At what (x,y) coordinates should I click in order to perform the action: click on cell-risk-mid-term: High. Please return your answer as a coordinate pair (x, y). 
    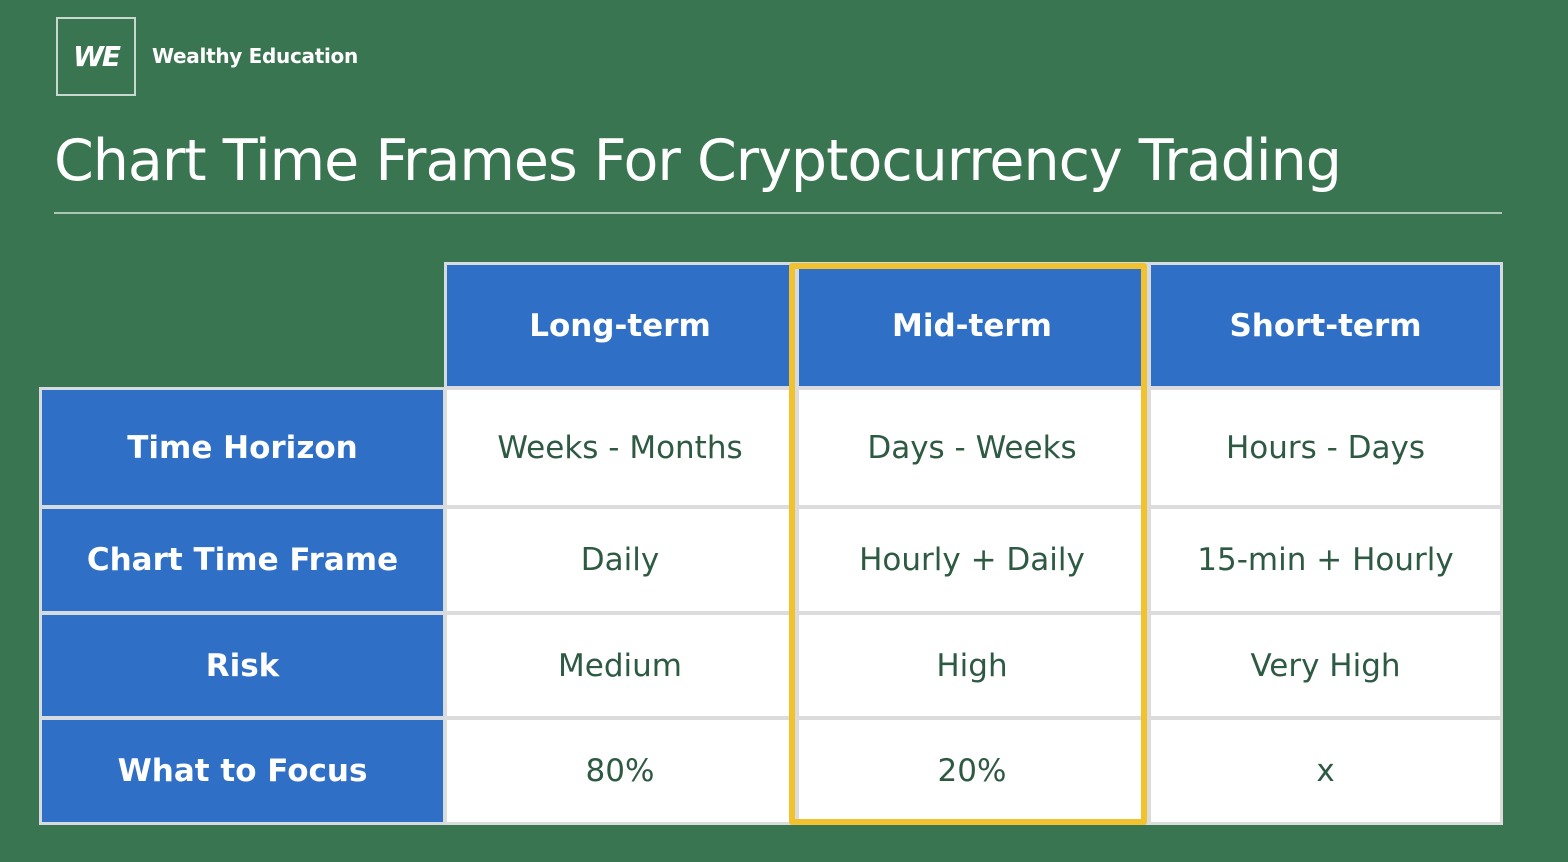
    Looking at the image, I should click on (972, 665).